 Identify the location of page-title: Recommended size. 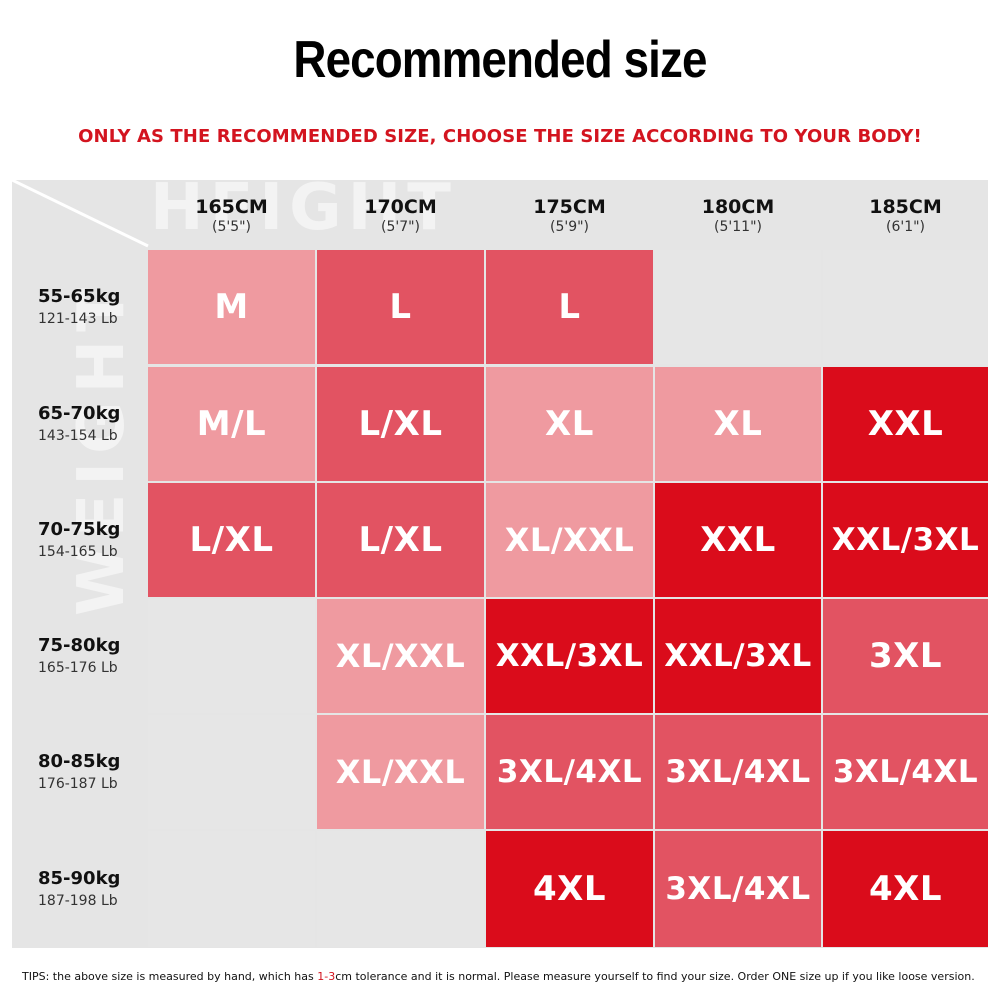
(500, 60).